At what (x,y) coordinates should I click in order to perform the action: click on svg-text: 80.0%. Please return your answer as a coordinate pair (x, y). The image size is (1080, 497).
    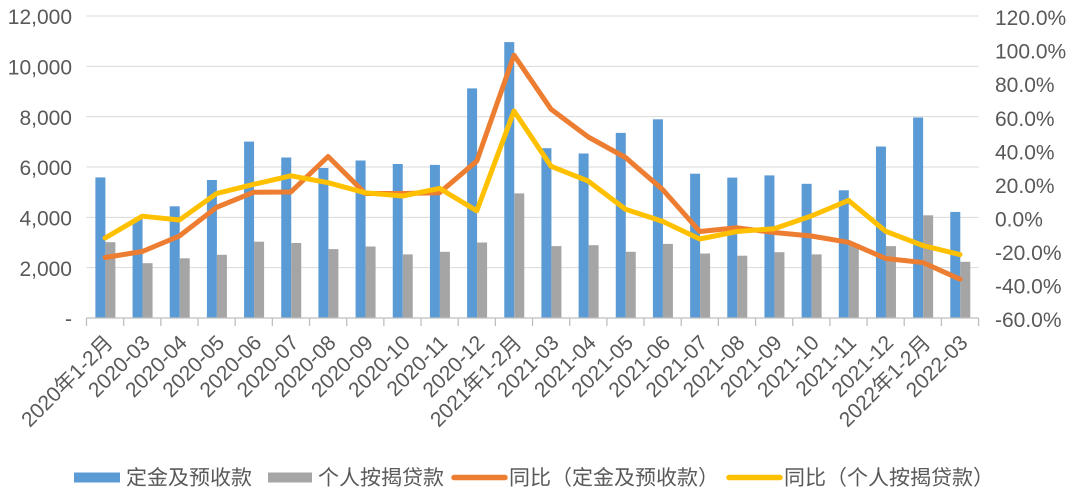
    Looking at the image, I should click on (1025, 85).